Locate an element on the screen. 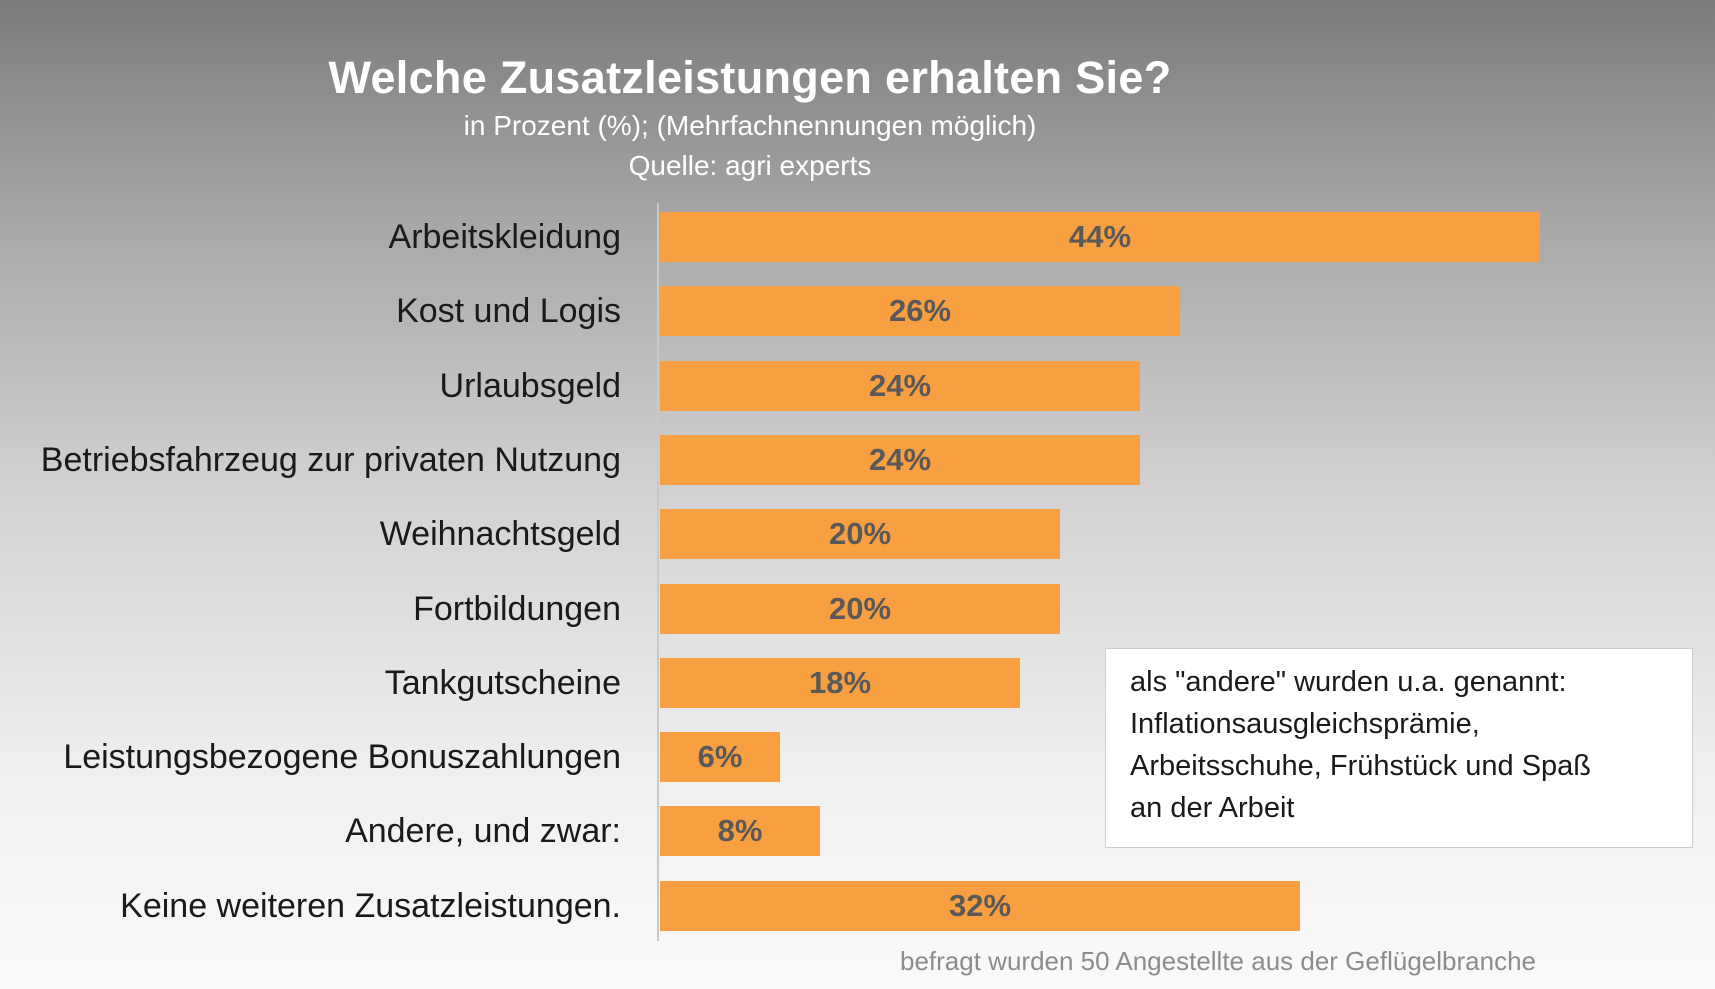 This screenshot has height=989, width=1715. chart-source: Quelle: agri experts is located at coordinates (750, 165).